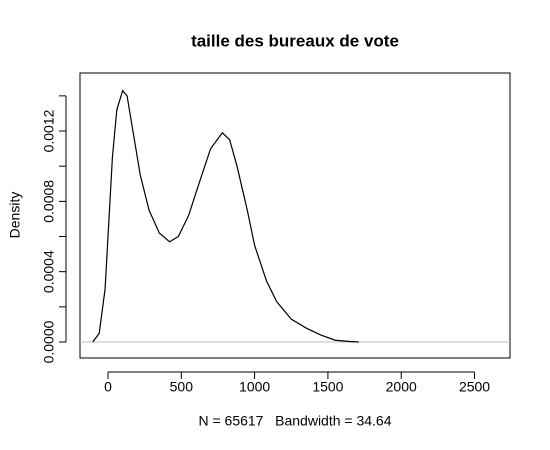  Describe the element at coordinates (49, 201) in the screenshot. I see `y-tick-label: 0.0008` at that location.